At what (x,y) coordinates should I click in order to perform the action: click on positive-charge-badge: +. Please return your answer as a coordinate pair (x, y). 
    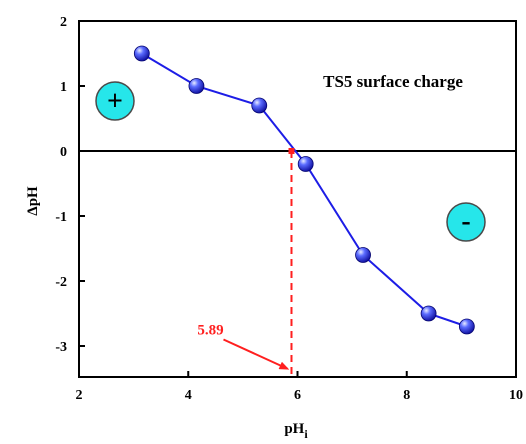
    Looking at the image, I should click on (115, 101).